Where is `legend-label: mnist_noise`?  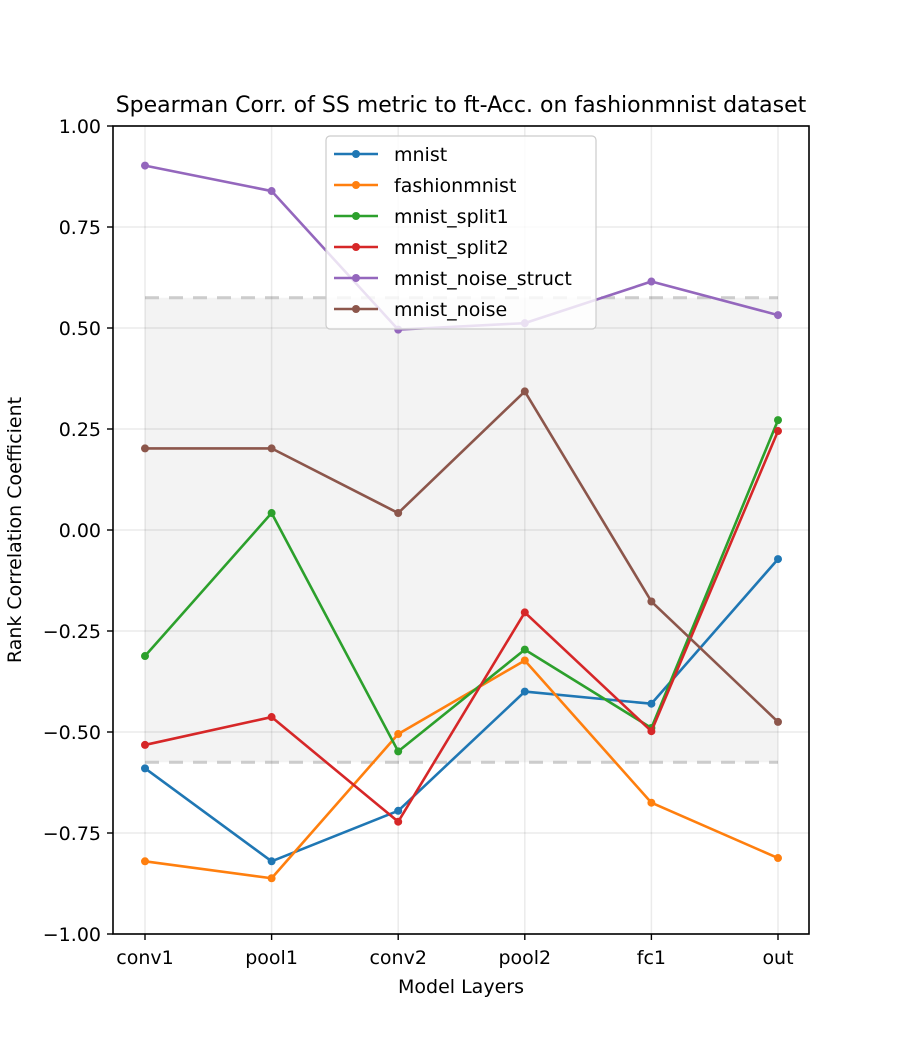 legend-label: mnist_noise is located at coordinates (450, 310).